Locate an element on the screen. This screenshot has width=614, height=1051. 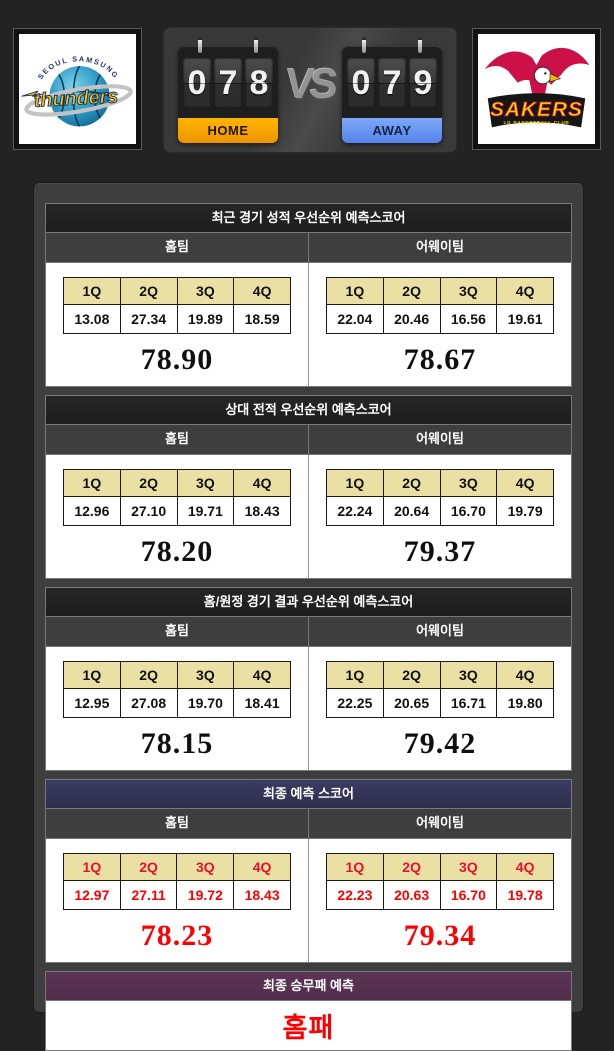
quarter-value: 19.71 is located at coordinates (205, 511).